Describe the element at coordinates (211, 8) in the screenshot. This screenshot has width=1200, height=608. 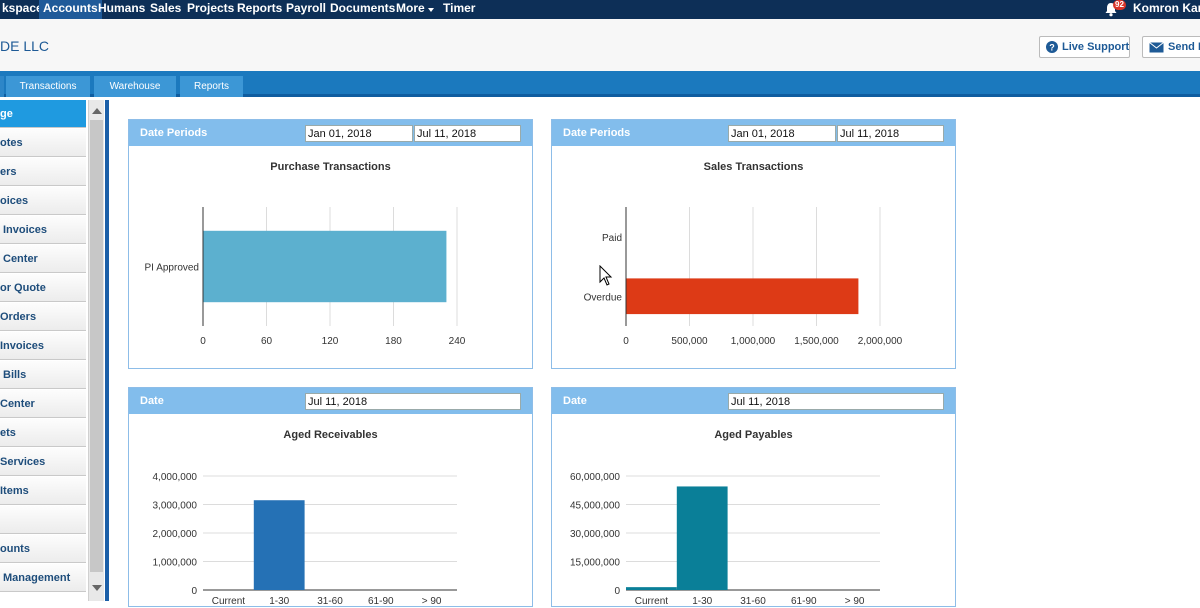
I see `nav-projects: Projects` at that location.